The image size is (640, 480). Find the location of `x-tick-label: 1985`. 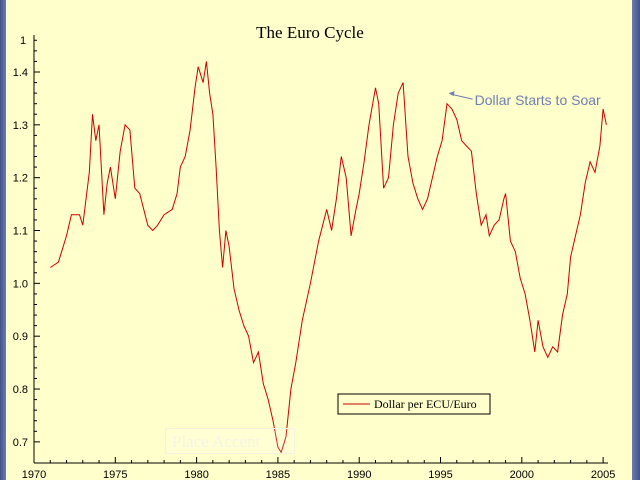

x-tick-label: 1985 is located at coordinates (278, 474).